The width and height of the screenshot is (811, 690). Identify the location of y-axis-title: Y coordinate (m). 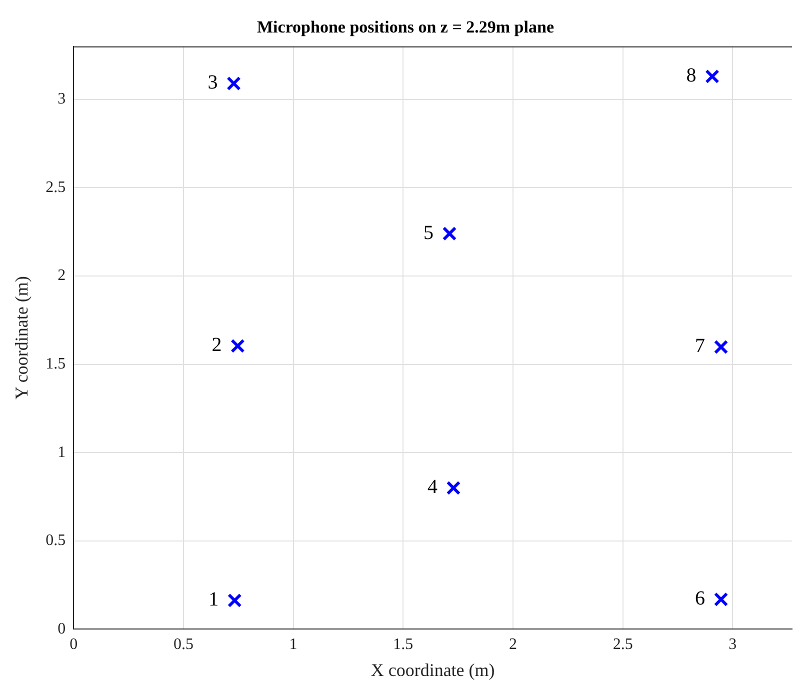
(22, 338).